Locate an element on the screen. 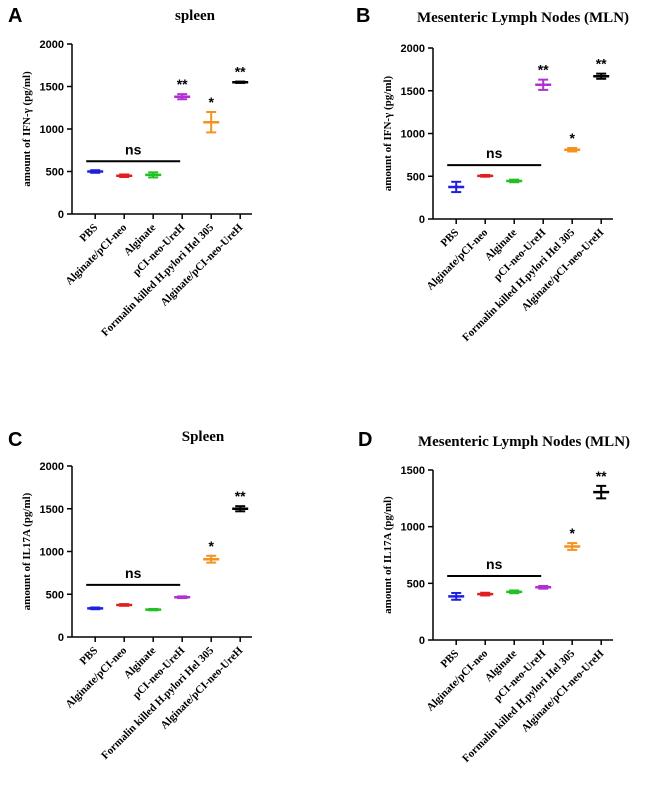 Image resolution: width=669 pixels, height=791 pixels. panel-letter: C is located at coordinates (15, 440).